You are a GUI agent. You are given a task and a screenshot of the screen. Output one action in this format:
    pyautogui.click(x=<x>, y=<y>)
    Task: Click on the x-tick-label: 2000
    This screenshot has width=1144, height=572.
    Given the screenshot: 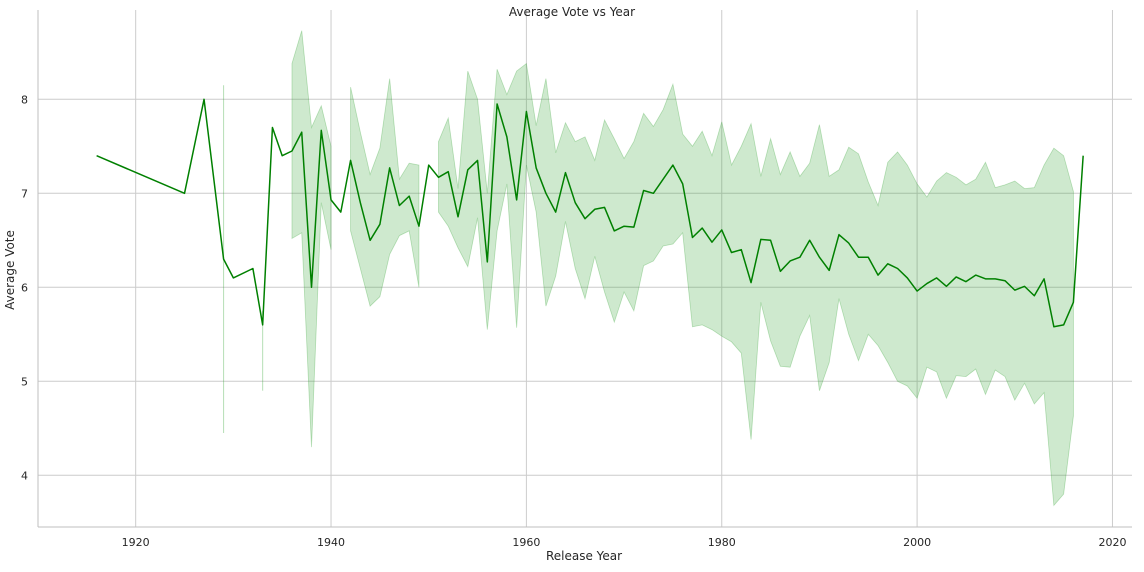 What is the action you would take?
    pyautogui.click(x=917, y=542)
    